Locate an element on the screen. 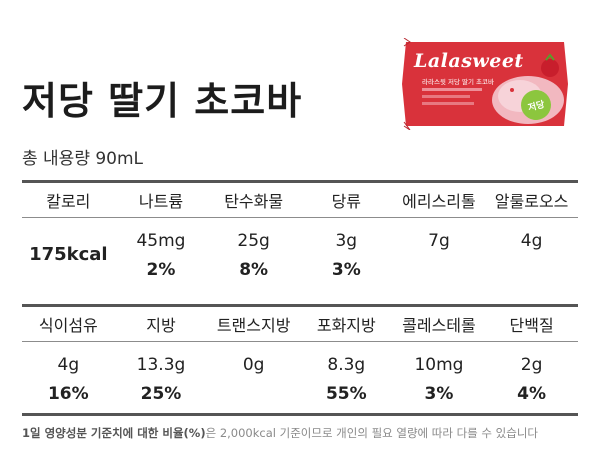 This screenshot has height=450, width=602. nutrient-header: 에리스리톨 is located at coordinates (439, 201).